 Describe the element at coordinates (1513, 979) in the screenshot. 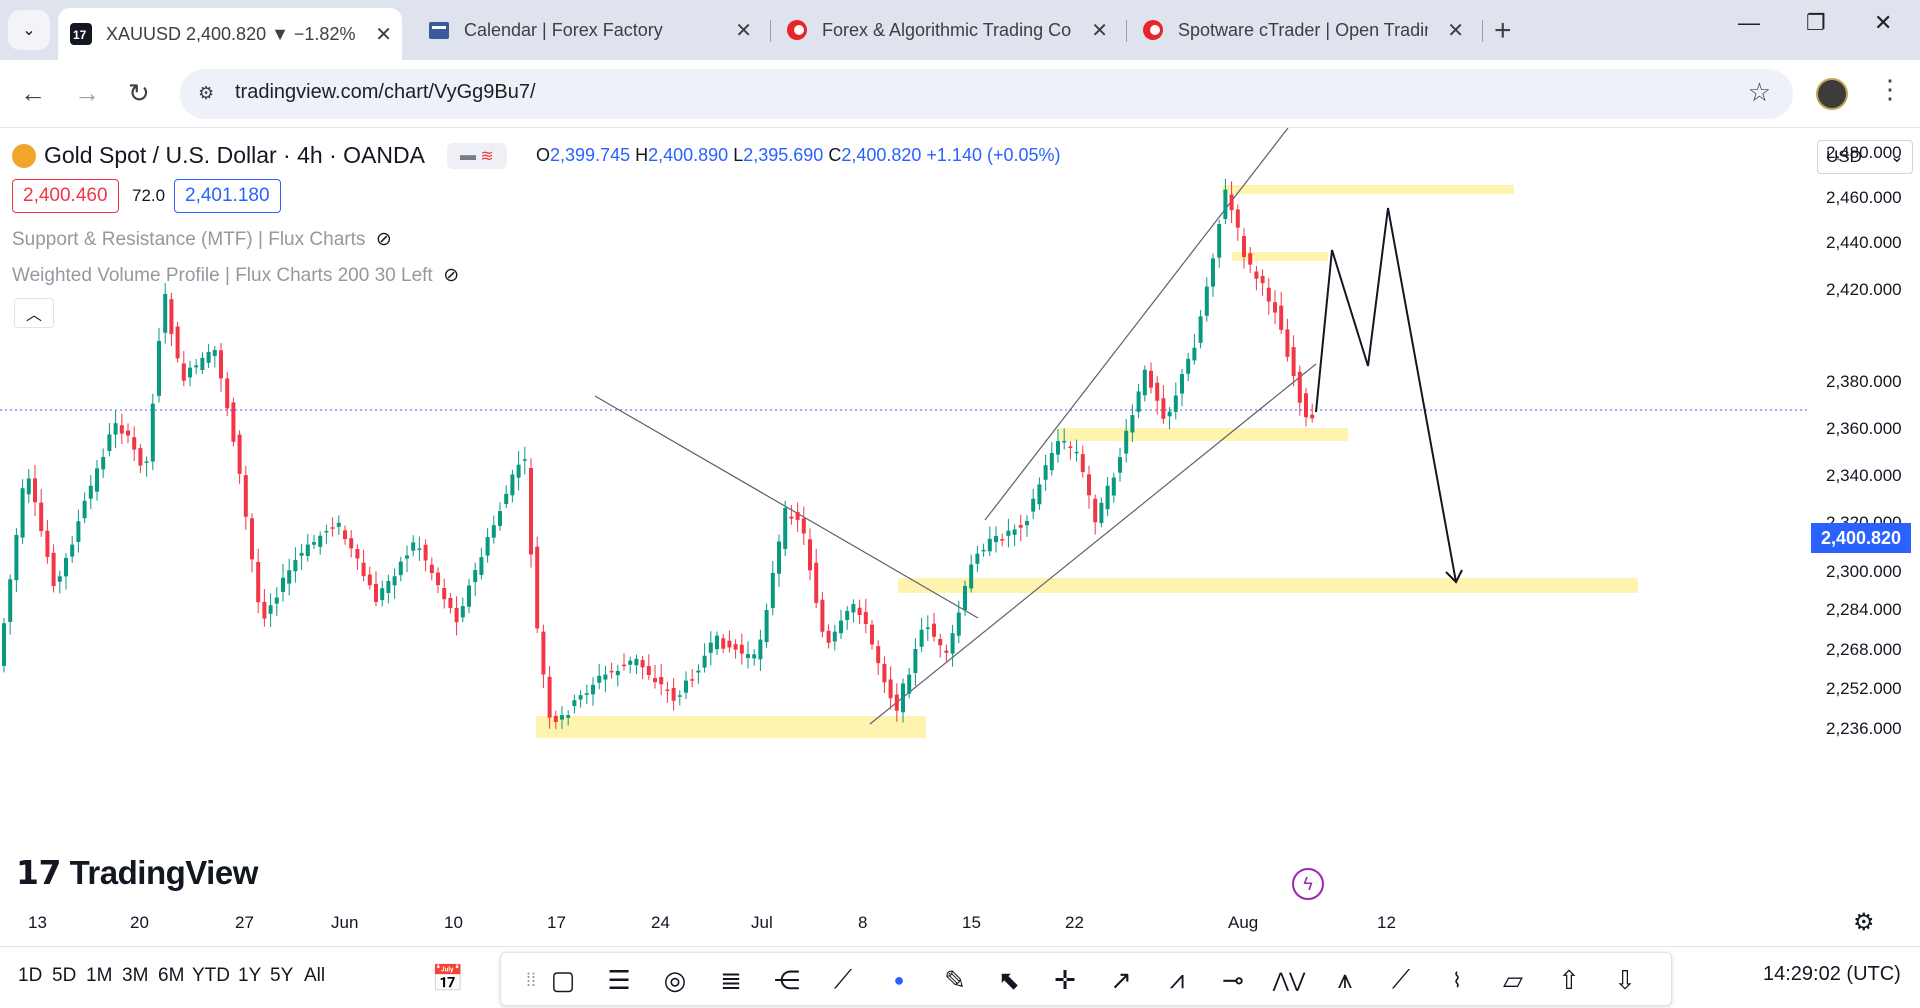

I see `parallel-channel-icon: ▱` at that location.